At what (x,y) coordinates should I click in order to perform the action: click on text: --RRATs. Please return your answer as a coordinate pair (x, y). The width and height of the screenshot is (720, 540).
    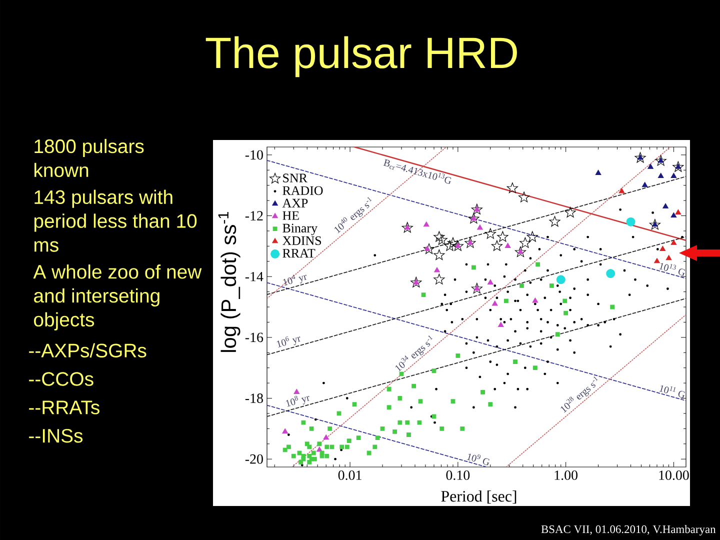
    Looking at the image, I should click on (64, 407).